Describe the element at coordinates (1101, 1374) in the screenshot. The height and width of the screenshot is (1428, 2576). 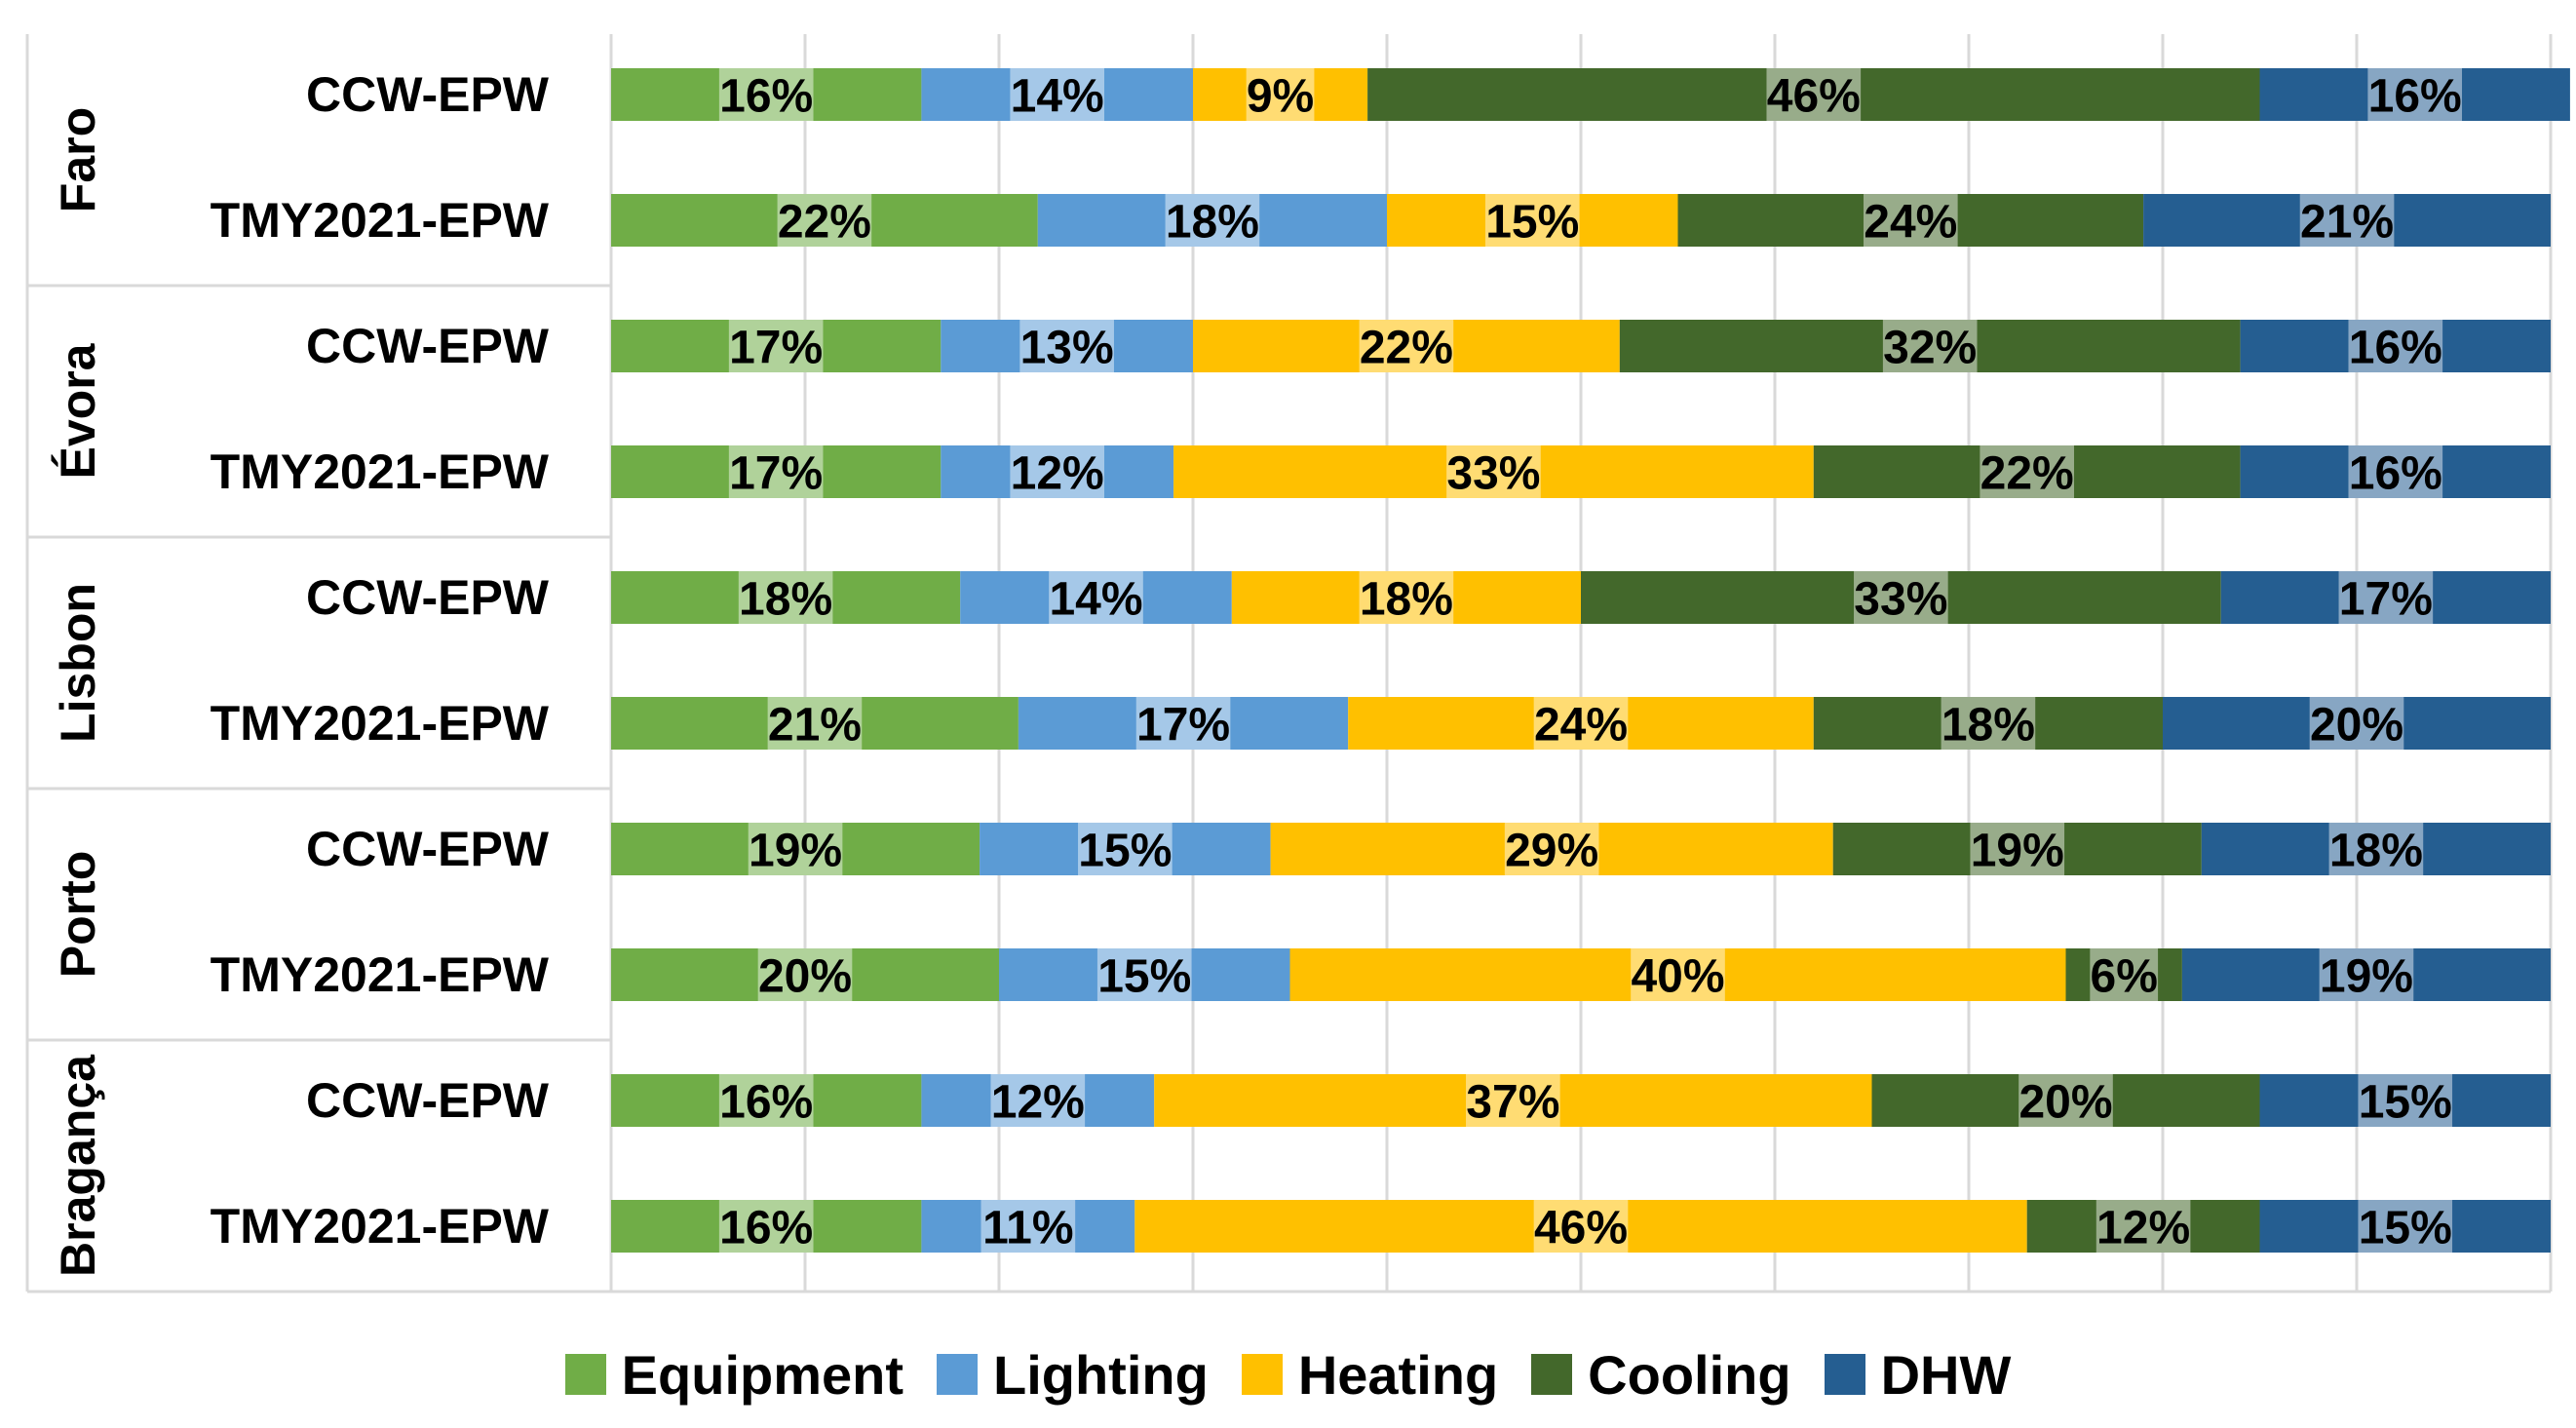
I see `legend-label: Lighting` at that location.